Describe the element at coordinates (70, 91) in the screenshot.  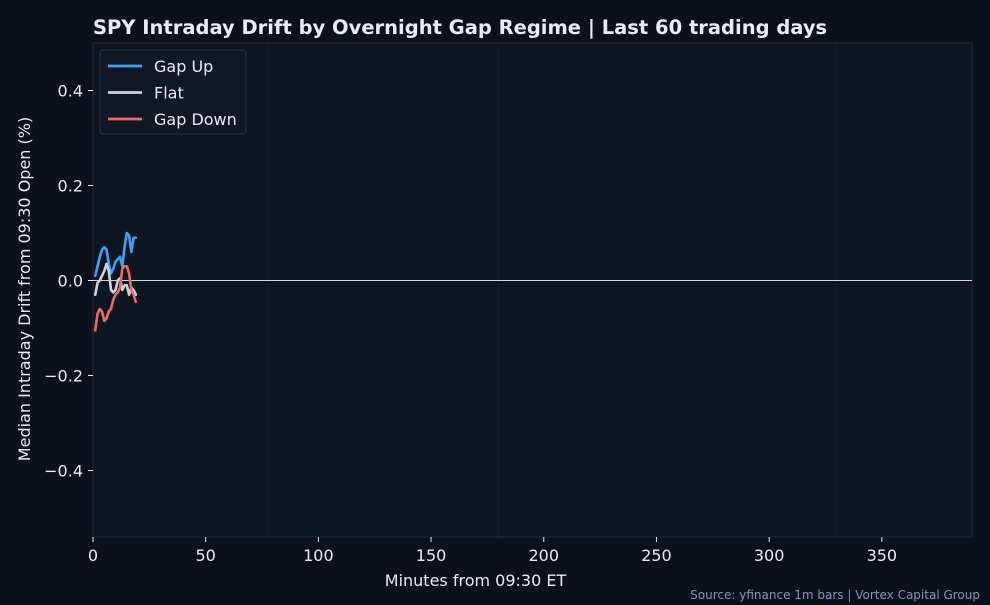
I see `y-tick-label-4: 0.4` at that location.